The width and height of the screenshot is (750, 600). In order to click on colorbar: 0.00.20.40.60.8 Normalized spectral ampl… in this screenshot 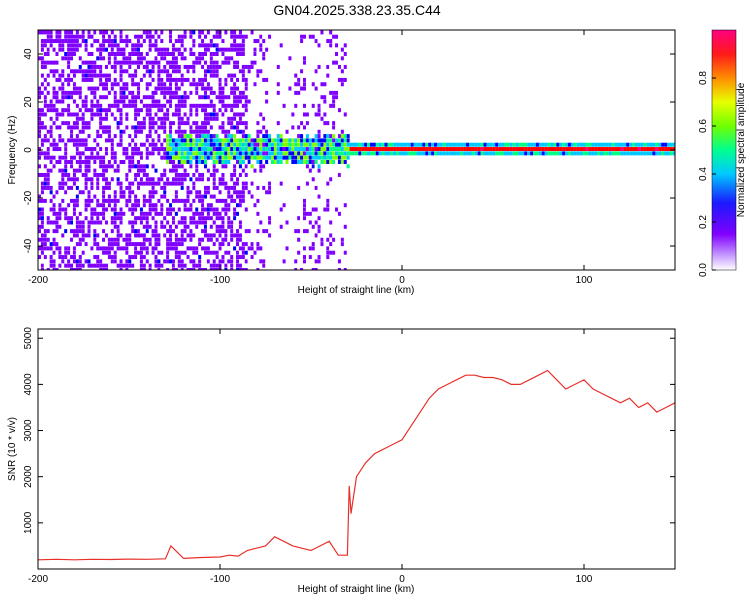, I will do `click(722, 153)`.